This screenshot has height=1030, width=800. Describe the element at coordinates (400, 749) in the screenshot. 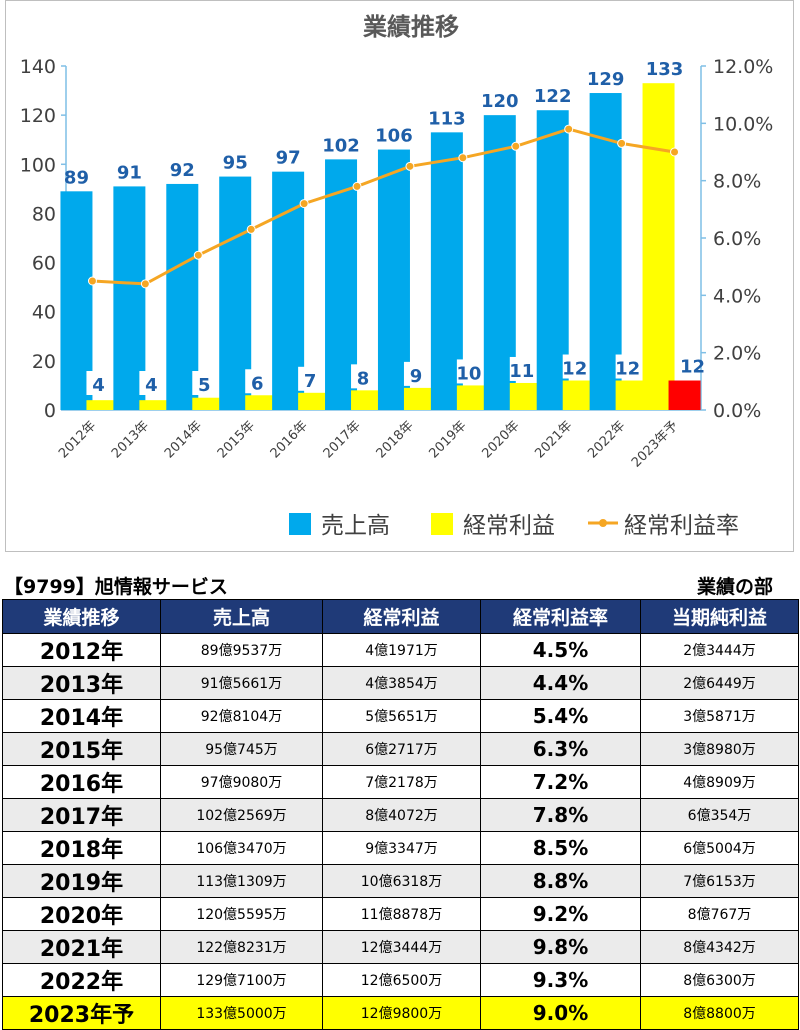

I see `table-row: 2015年 95億745万 6億2717万 6.3% 3億8980万` at that location.